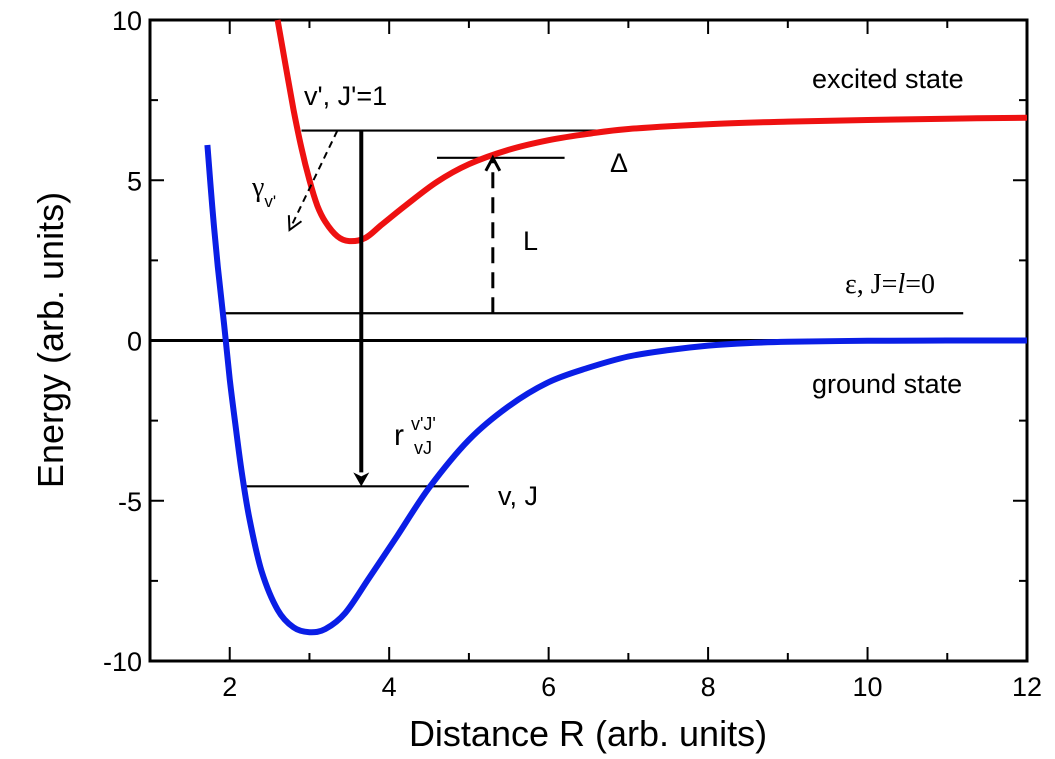 The image size is (1055, 759). I want to click on decay-r-arrow-head, so click(361, 479).